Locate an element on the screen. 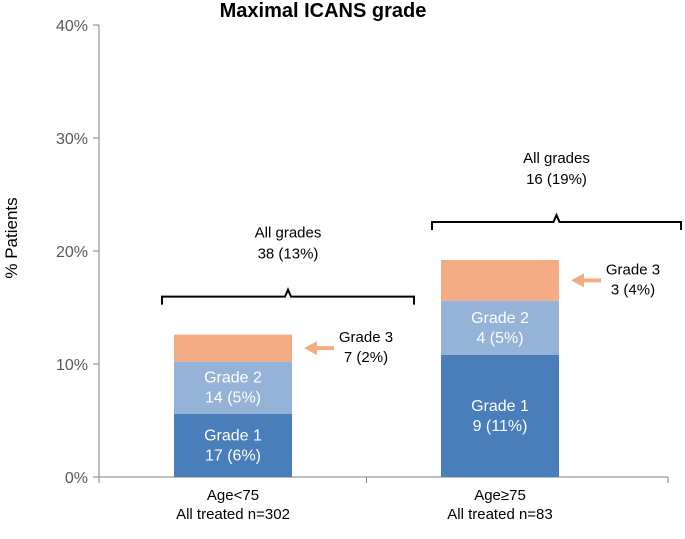 Image resolution: width=685 pixels, height=539 pixels. y-tick-label: 10% is located at coordinates (72, 365).